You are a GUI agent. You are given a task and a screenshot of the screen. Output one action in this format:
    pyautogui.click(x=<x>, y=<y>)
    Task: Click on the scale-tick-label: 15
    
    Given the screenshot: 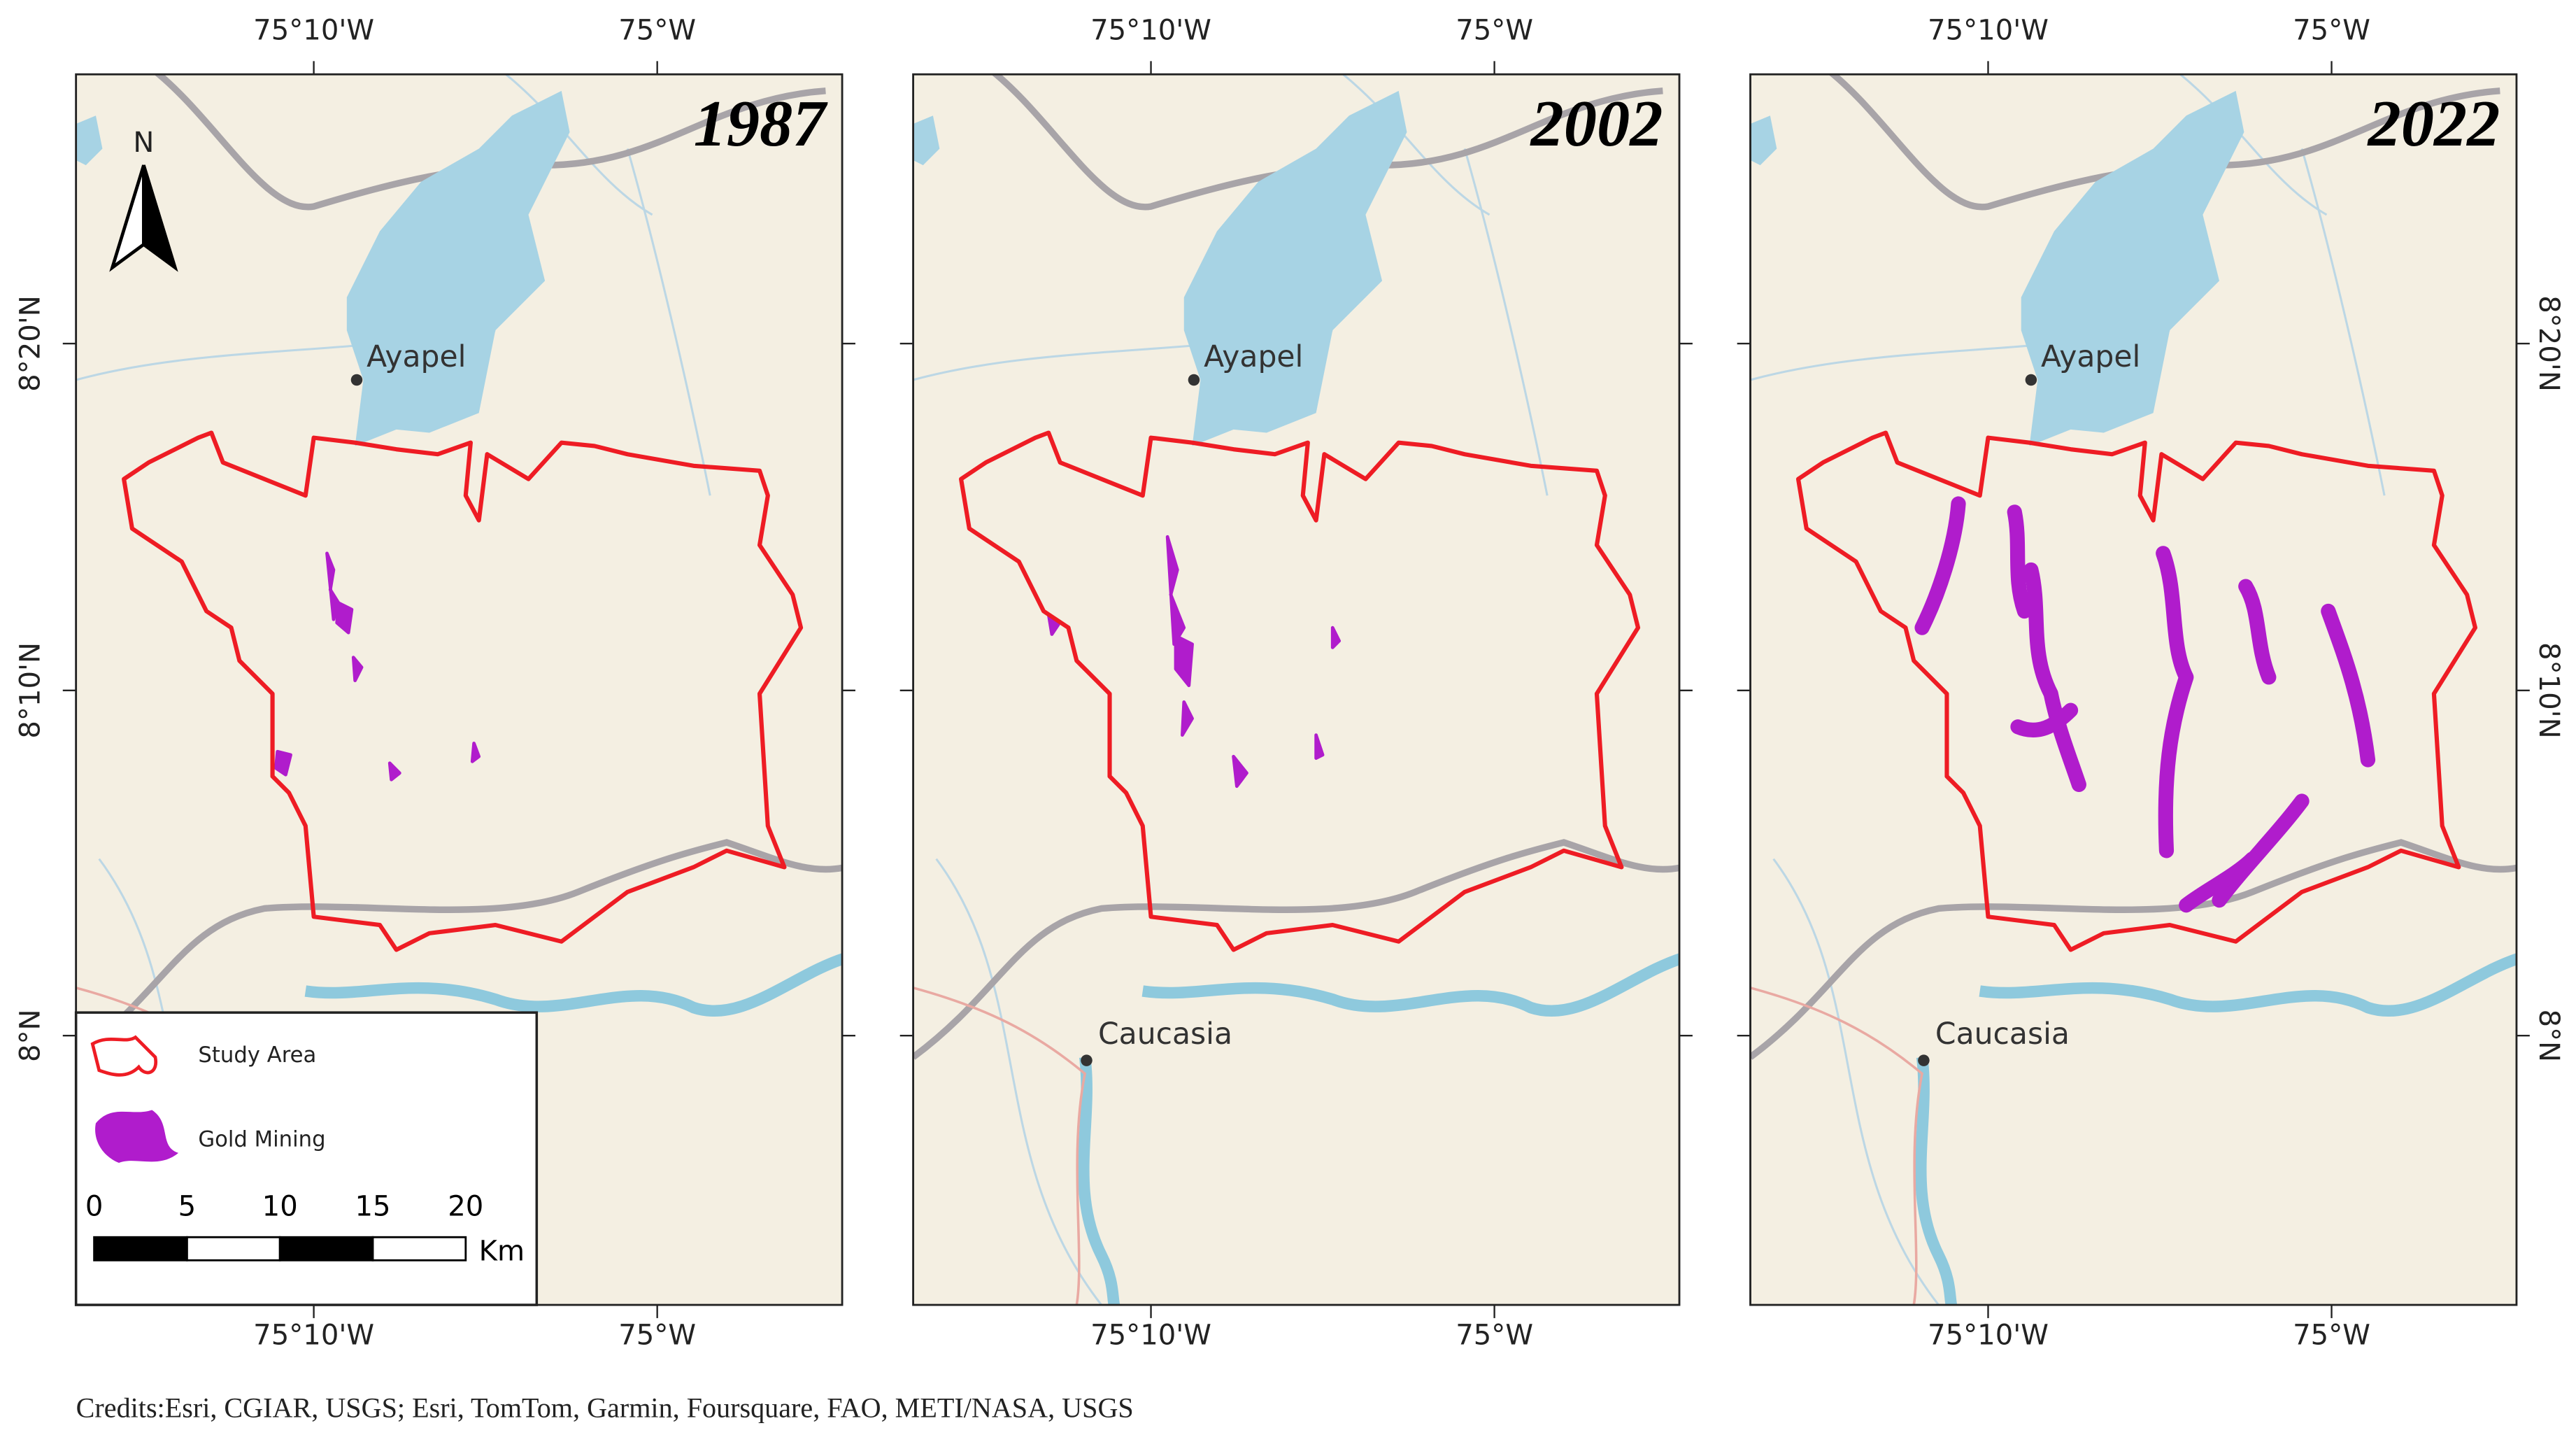 What is the action you would take?
    pyautogui.click(x=372, y=1207)
    